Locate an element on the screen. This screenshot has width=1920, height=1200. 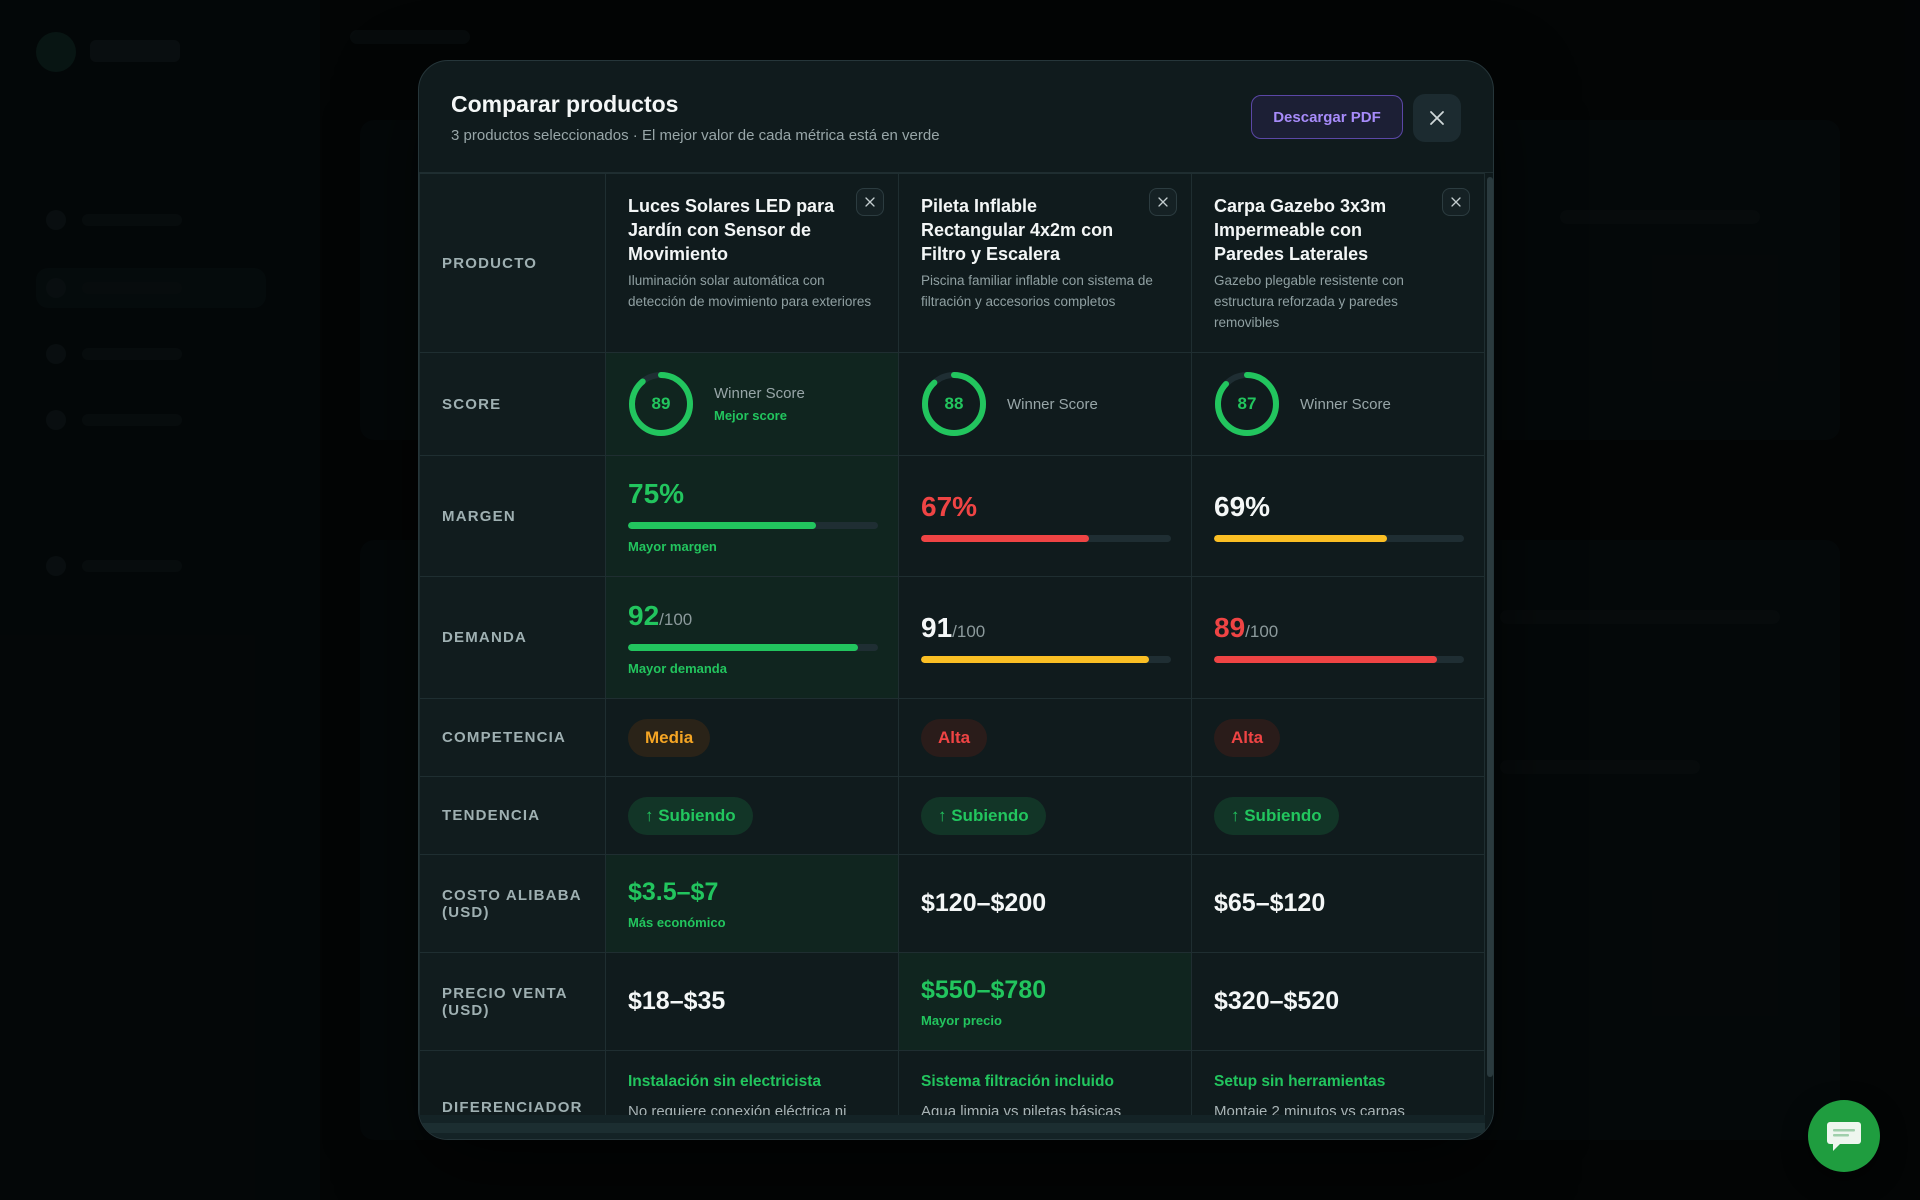
score-value: 89 is located at coordinates (661, 403).